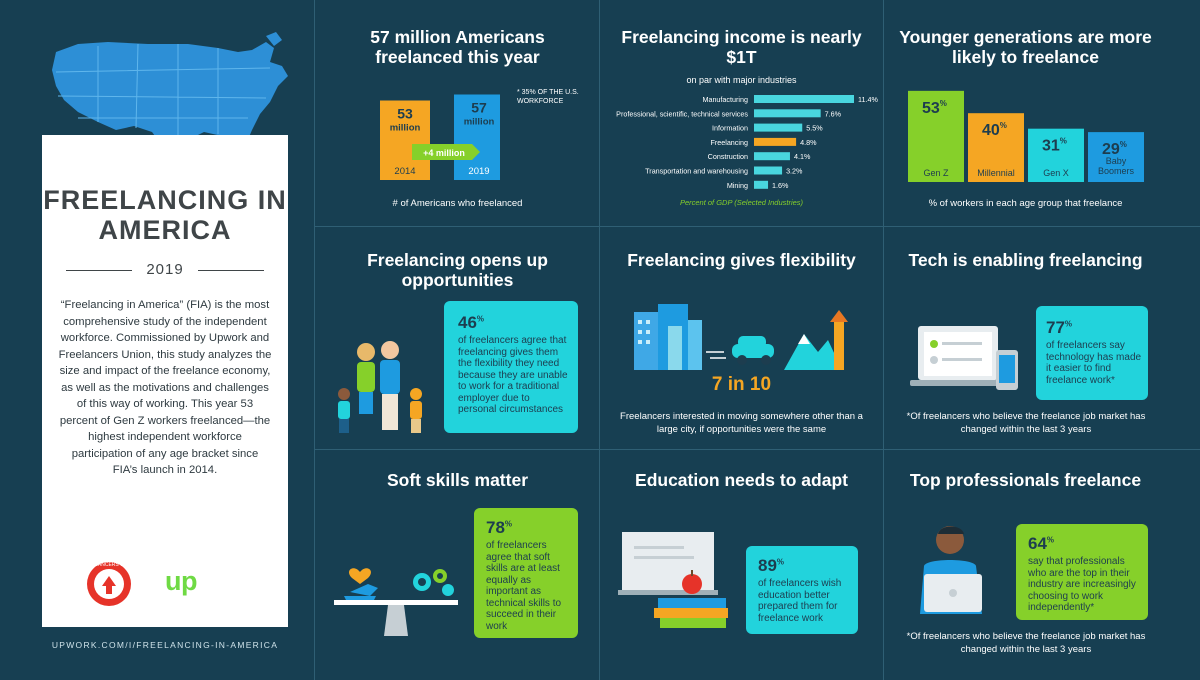 This screenshot has height=680, width=1200. What do you see at coordinates (729, 142) in the screenshot?
I see `bar-category-label: Freelancing` at bounding box center [729, 142].